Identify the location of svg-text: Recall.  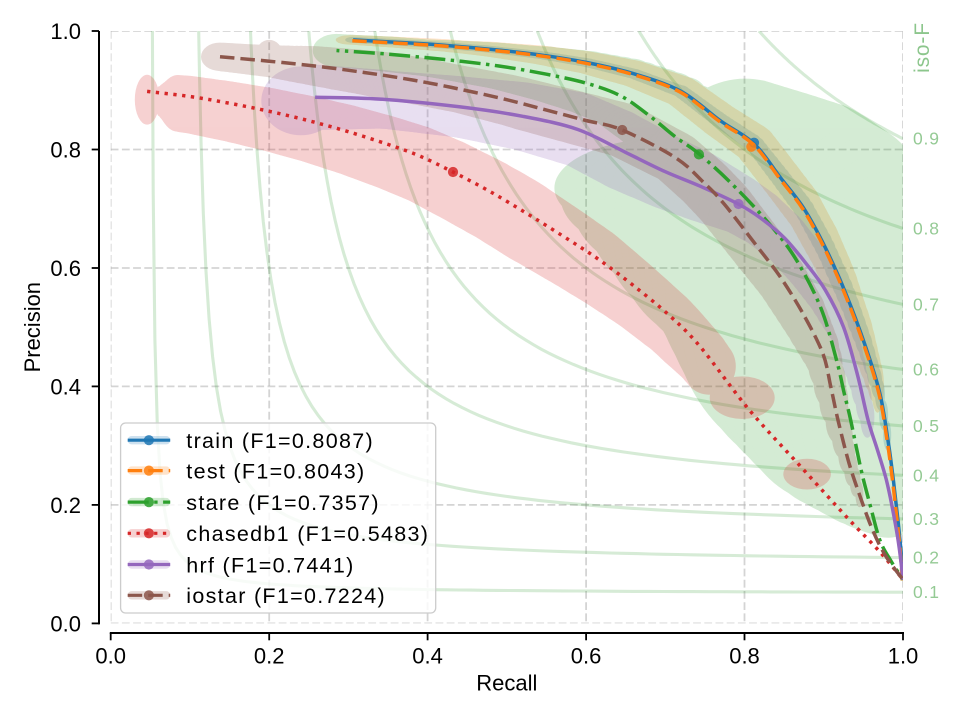
(506, 683).